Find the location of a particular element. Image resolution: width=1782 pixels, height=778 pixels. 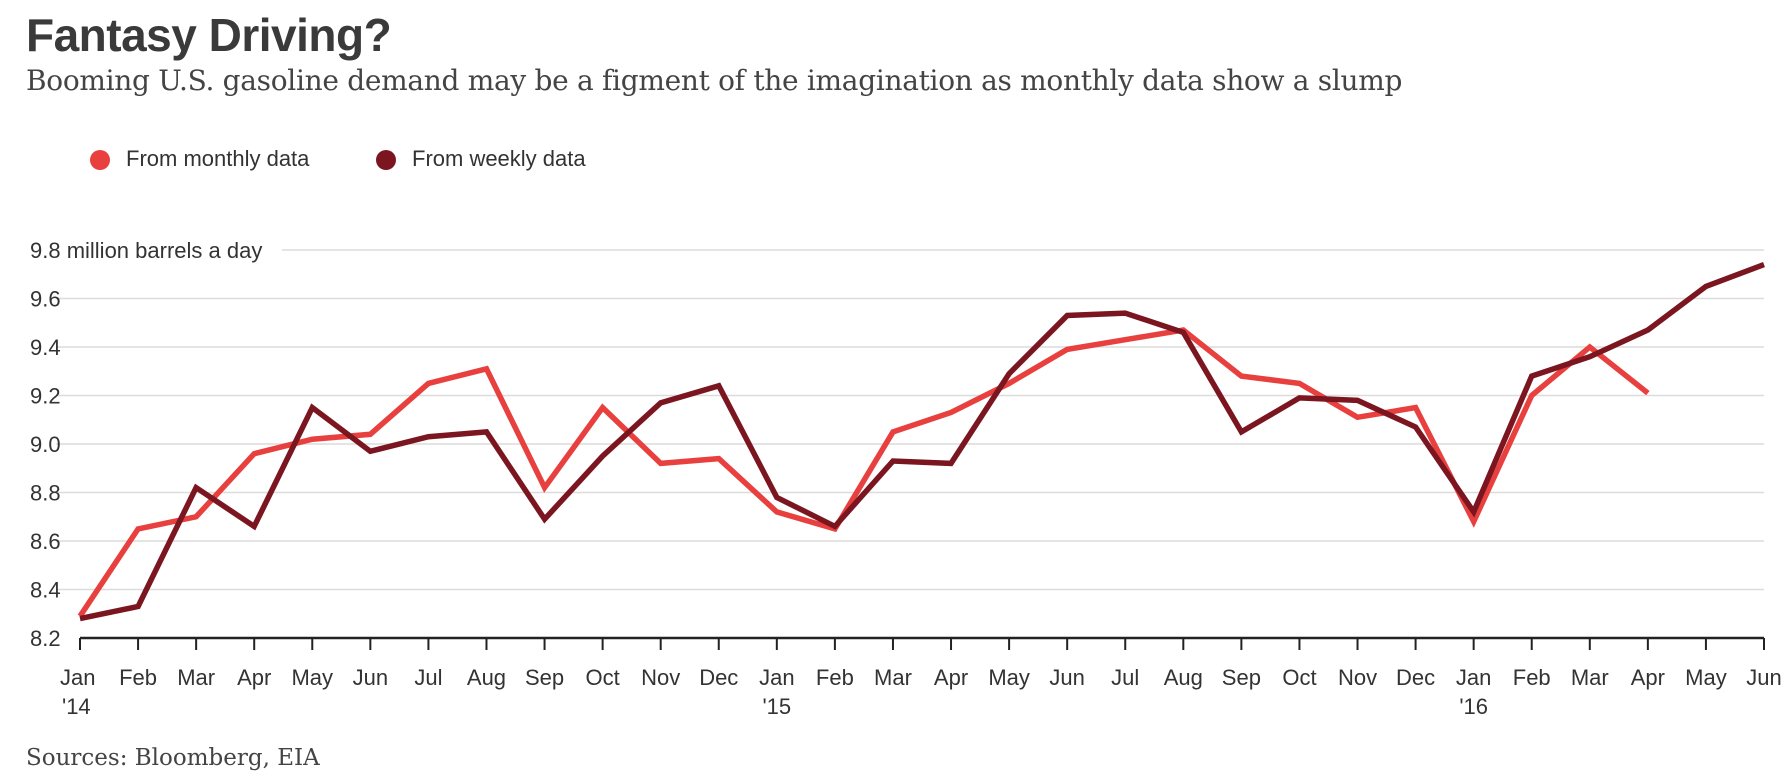

y-tick-label: 8.8 is located at coordinates (45, 493).